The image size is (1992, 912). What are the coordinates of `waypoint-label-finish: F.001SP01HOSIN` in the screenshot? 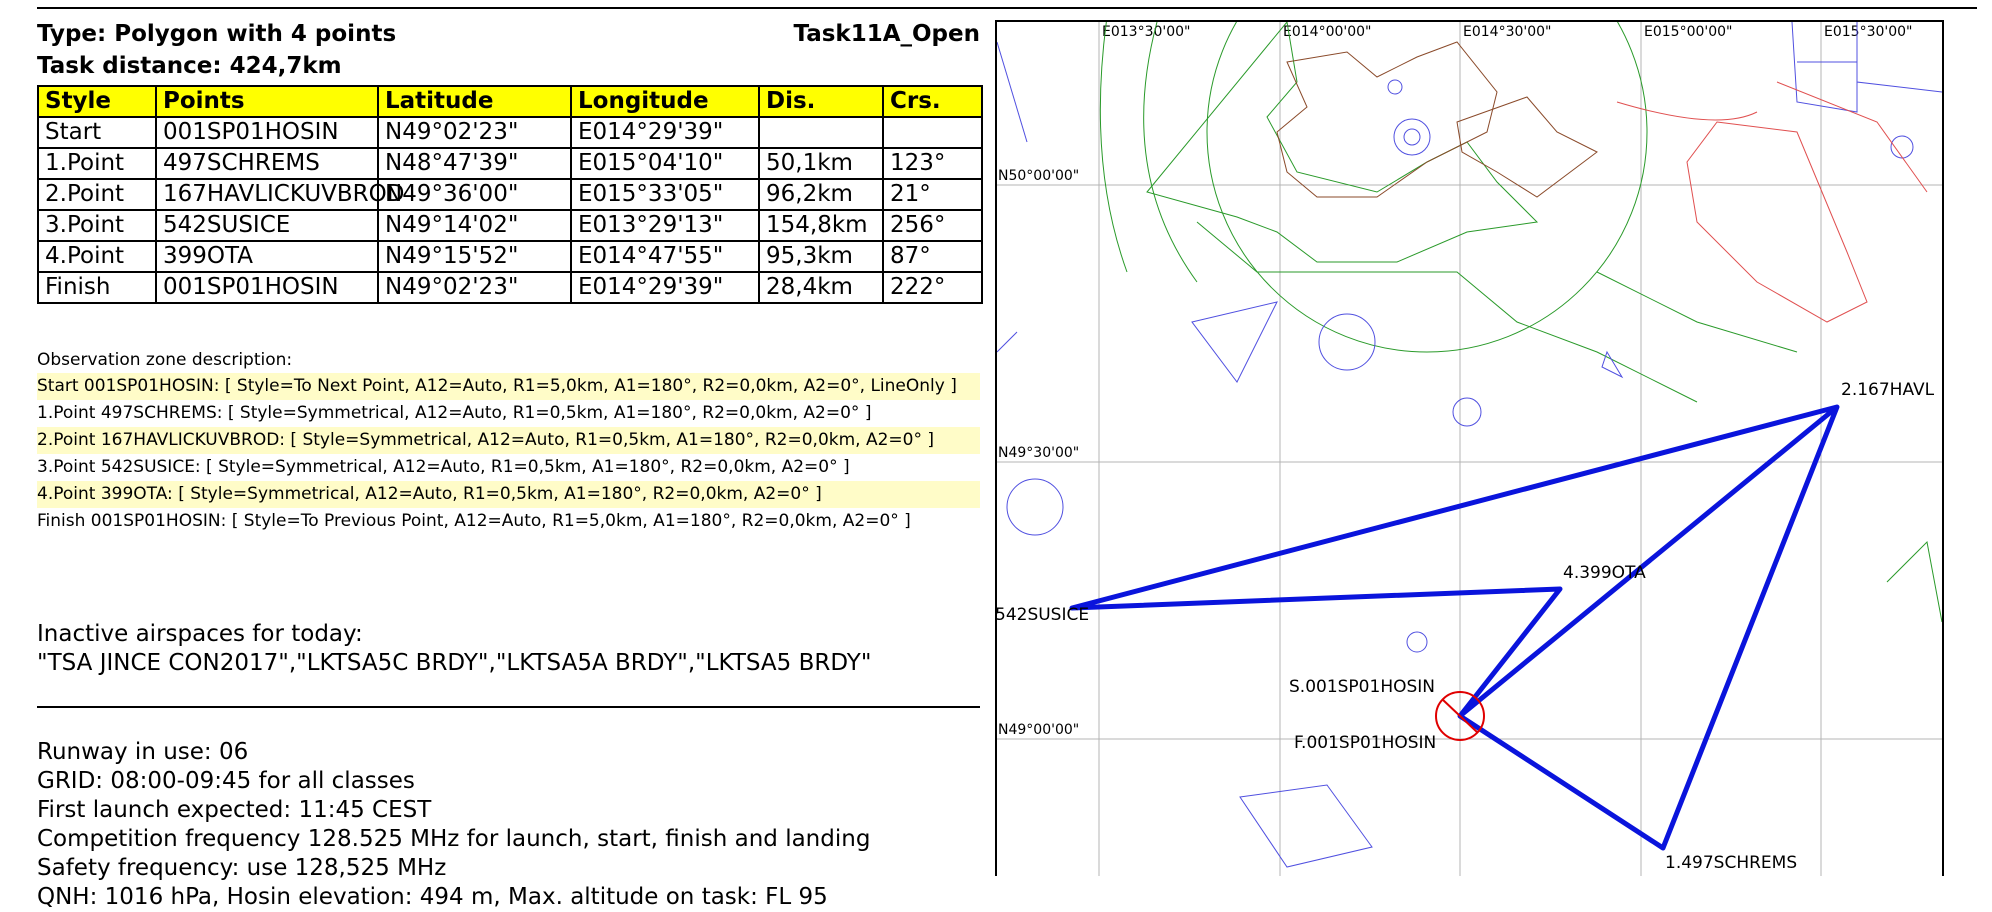 It's located at (1365, 743).